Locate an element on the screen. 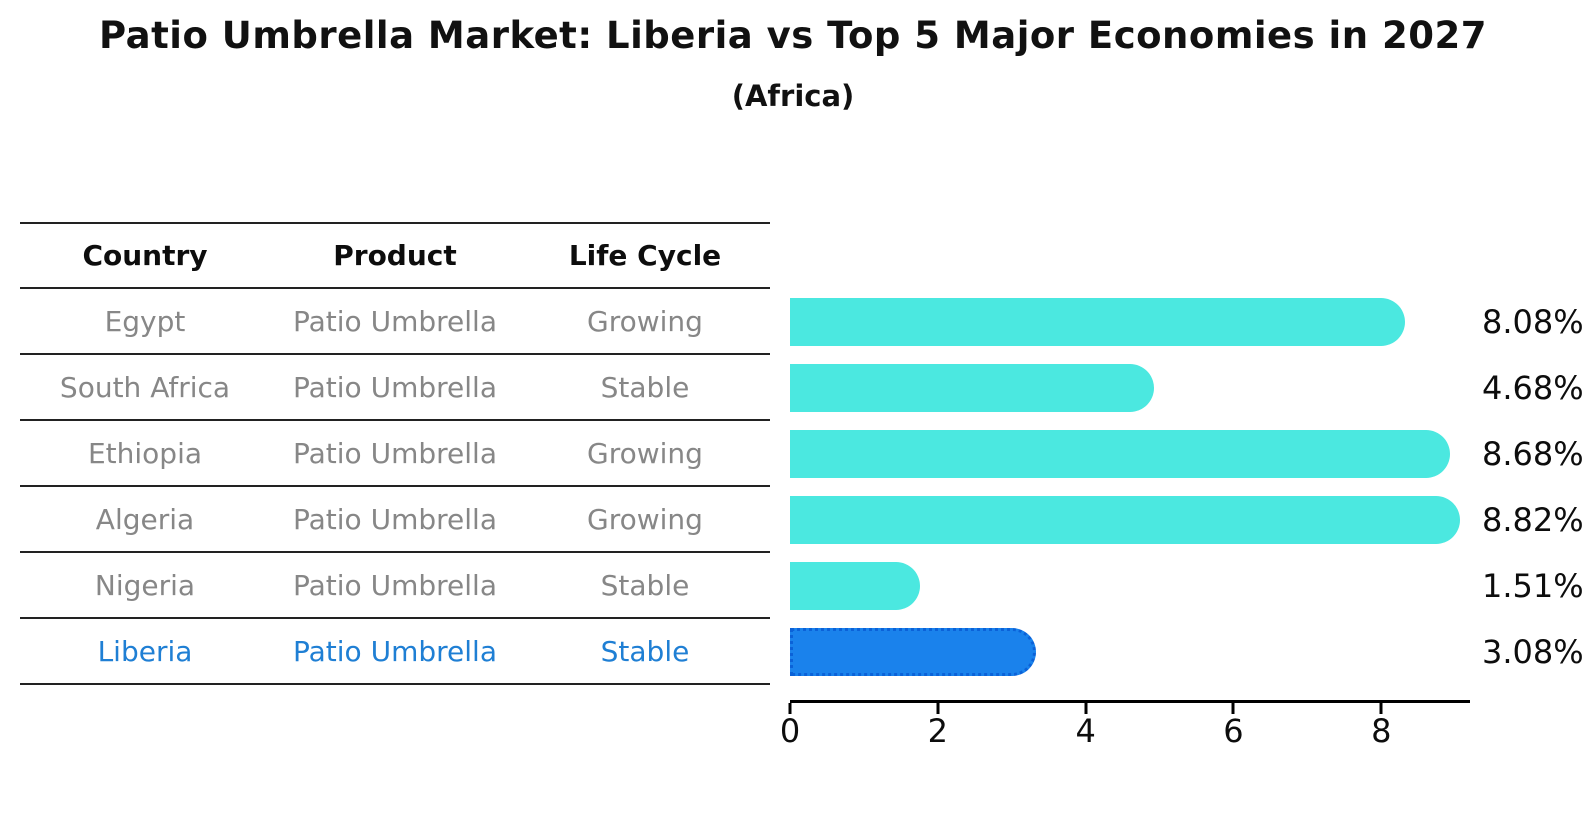 The image size is (1586, 823). table-row: Algeria Patio Umbrella Growing 8.82% is located at coordinates (803, 520).